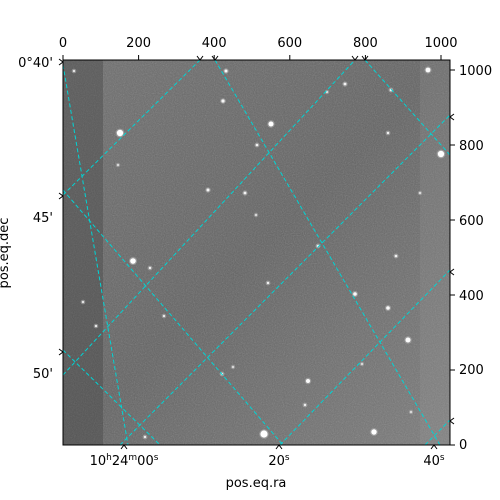 The image size is (500, 500). What do you see at coordinates (35, 63) in the screenshot?
I see `dec-tick-label: 0°40'` at bounding box center [35, 63].